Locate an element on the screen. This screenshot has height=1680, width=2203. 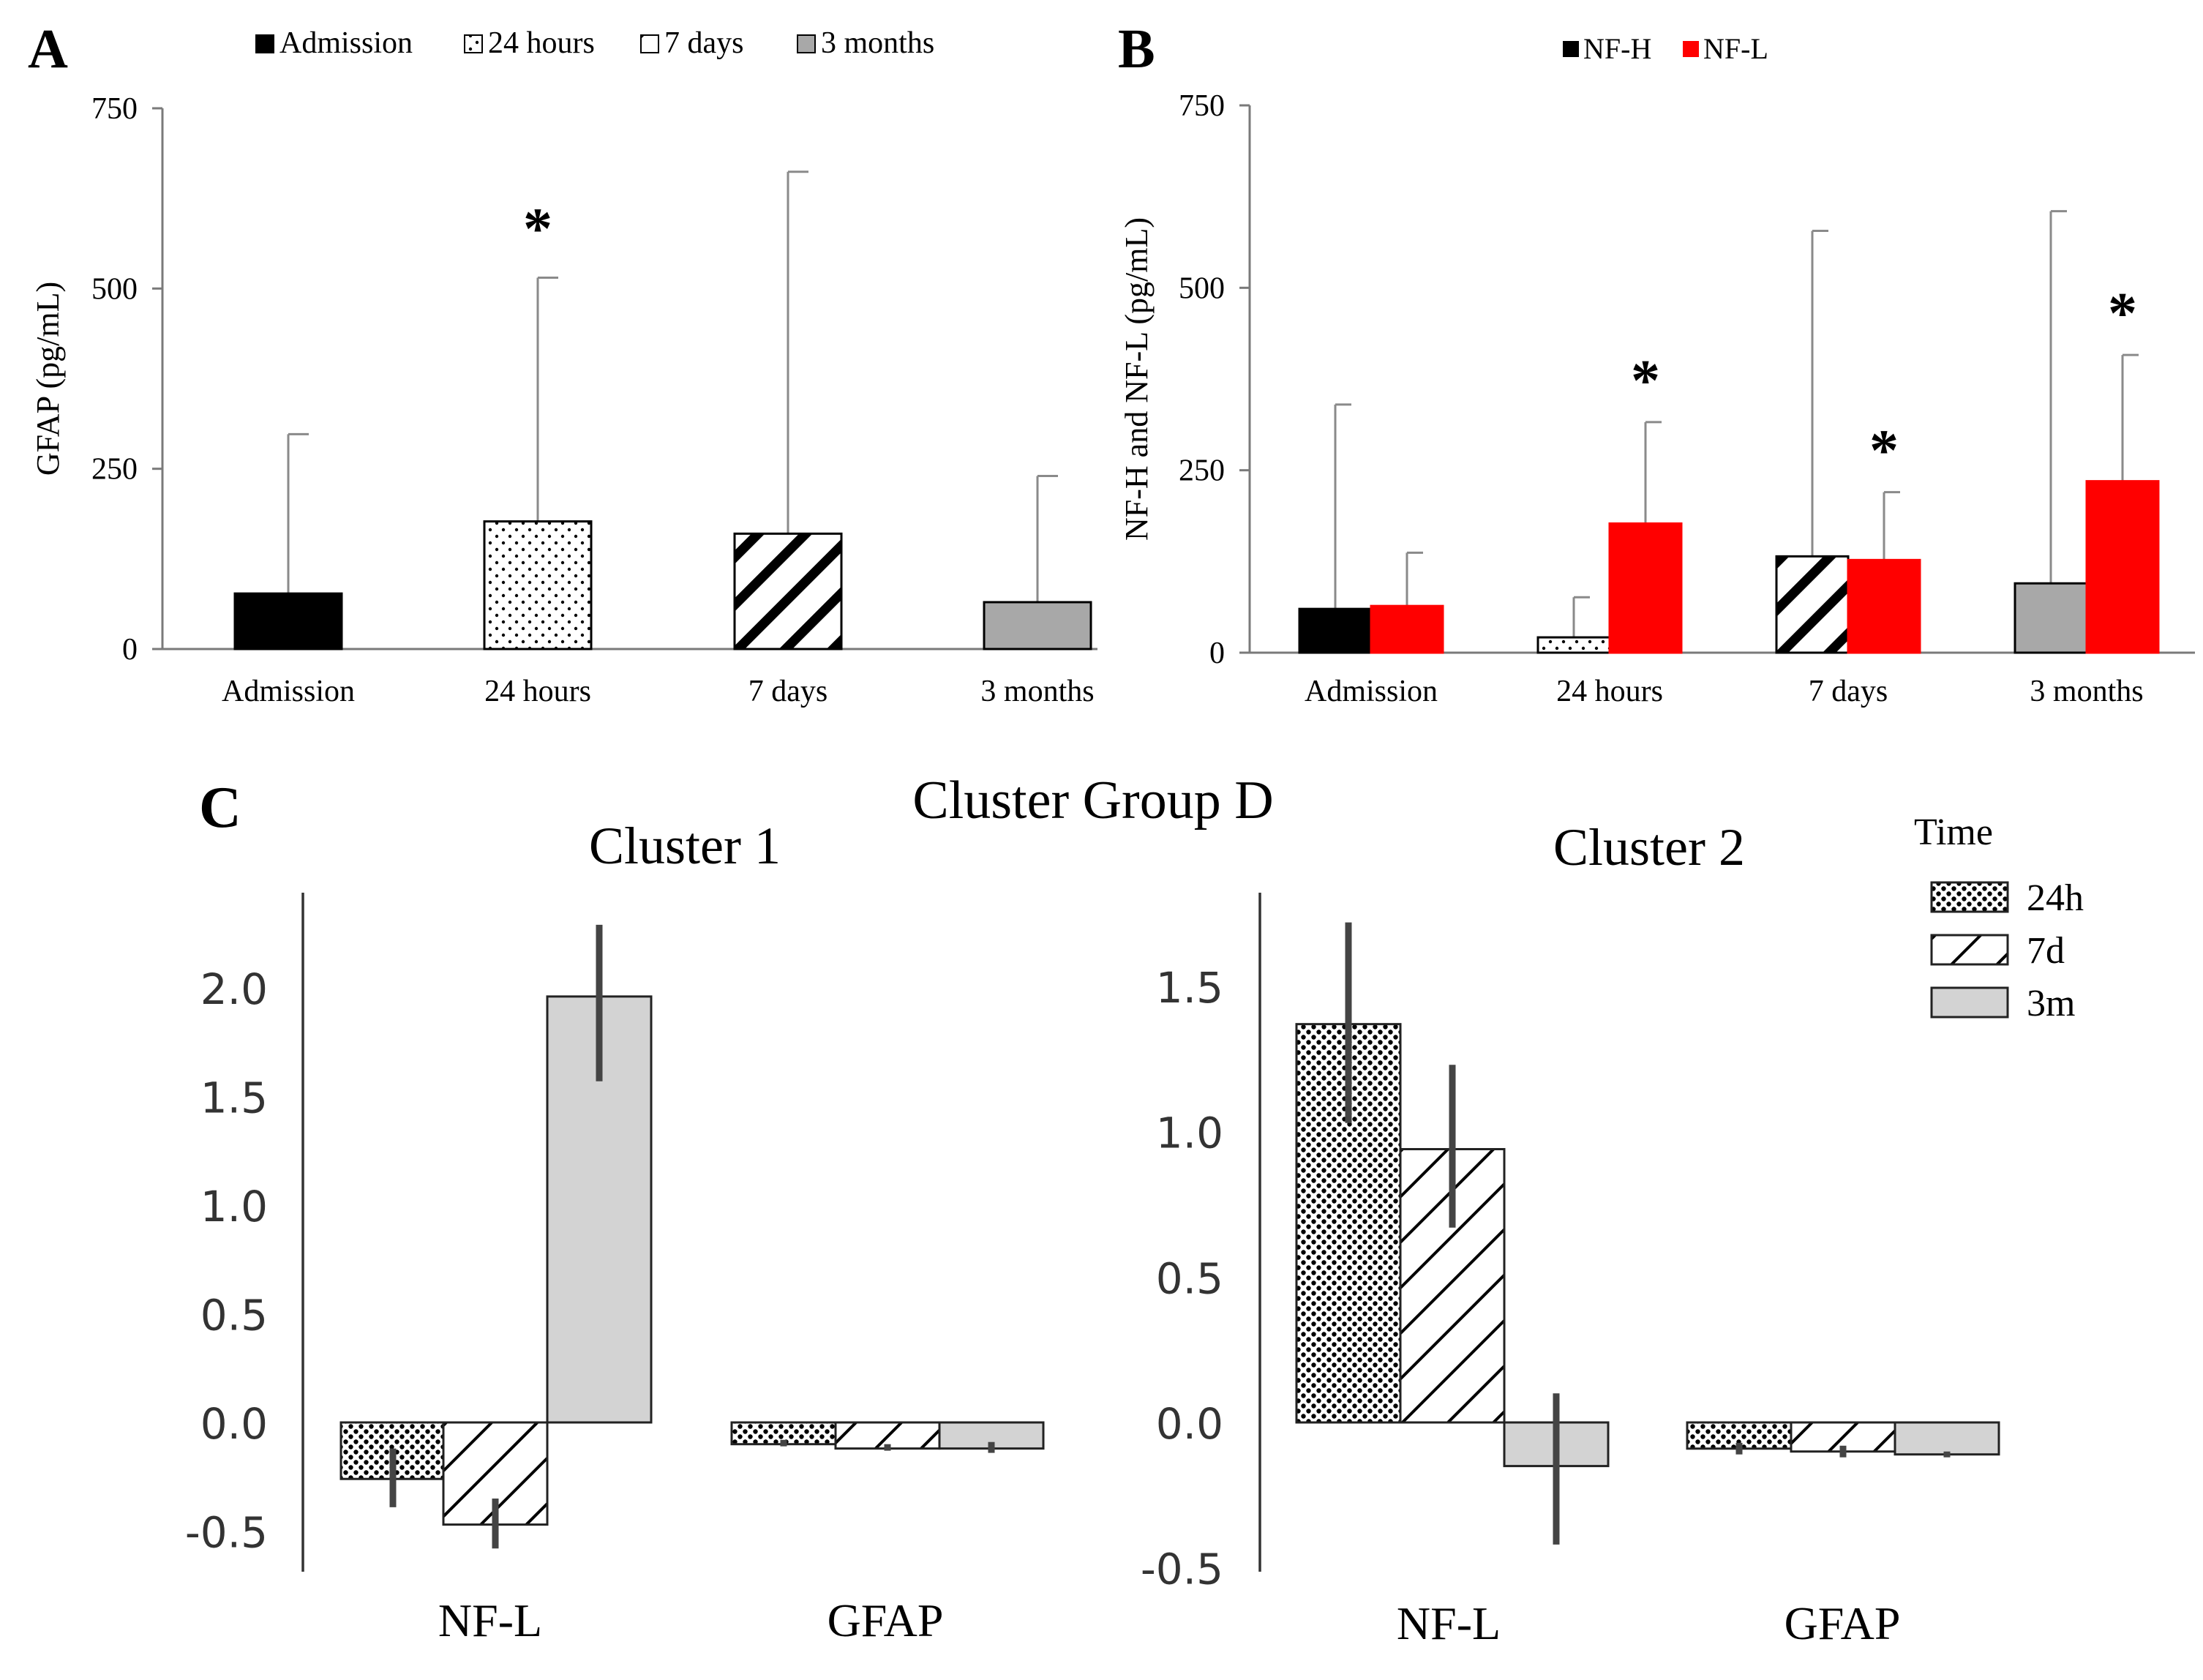
panel-b-bar-nf-h-7-days is located at coordinates (1812, 604).